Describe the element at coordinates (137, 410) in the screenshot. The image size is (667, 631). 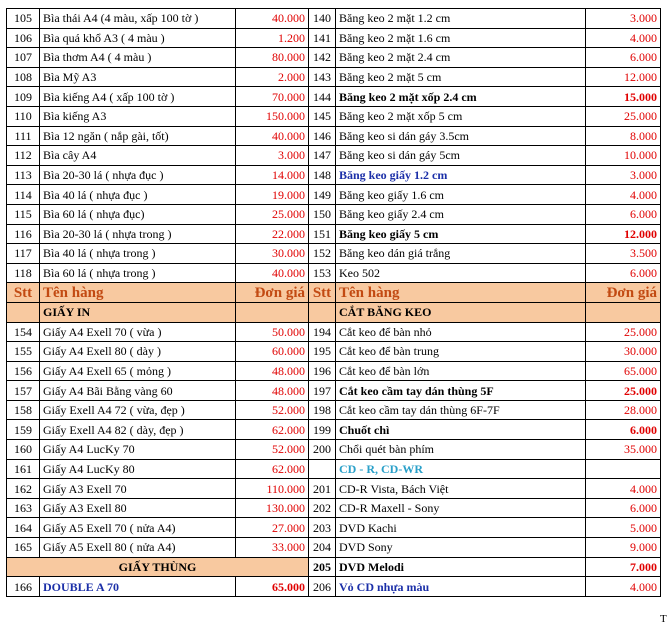
I see `item-name: Giấy Exell A4 72 ( vừa, đẹp )` at that location.